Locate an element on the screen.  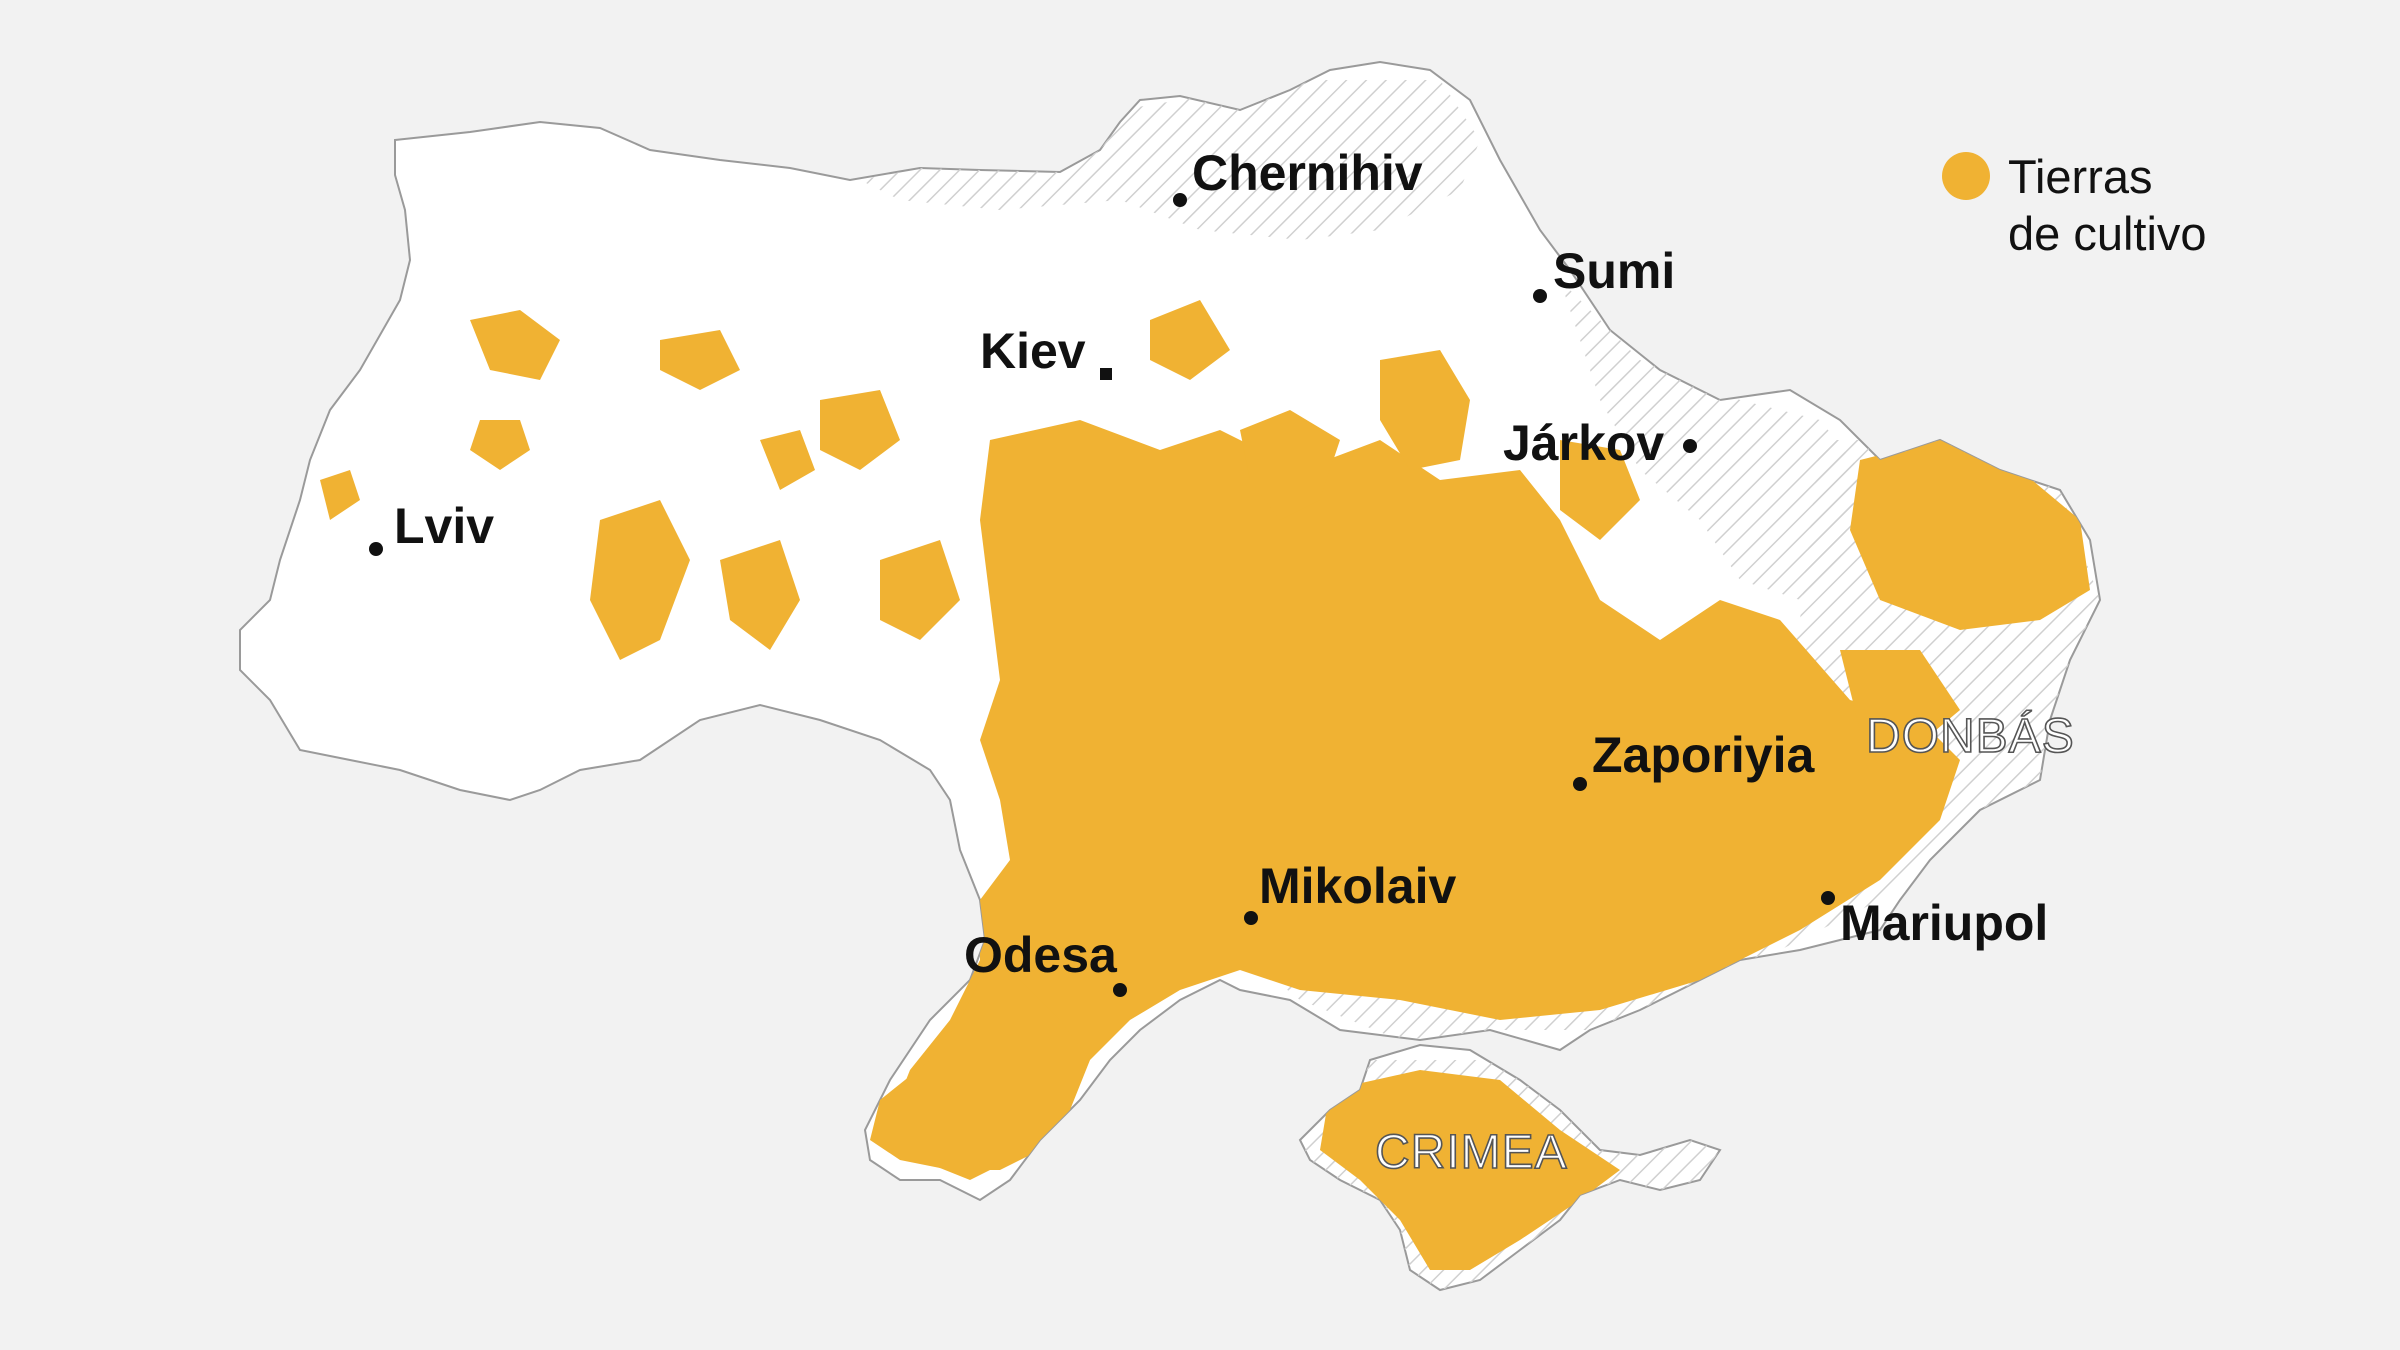
city-label-sumi: Sumi is located at coordinates (1614, 271).